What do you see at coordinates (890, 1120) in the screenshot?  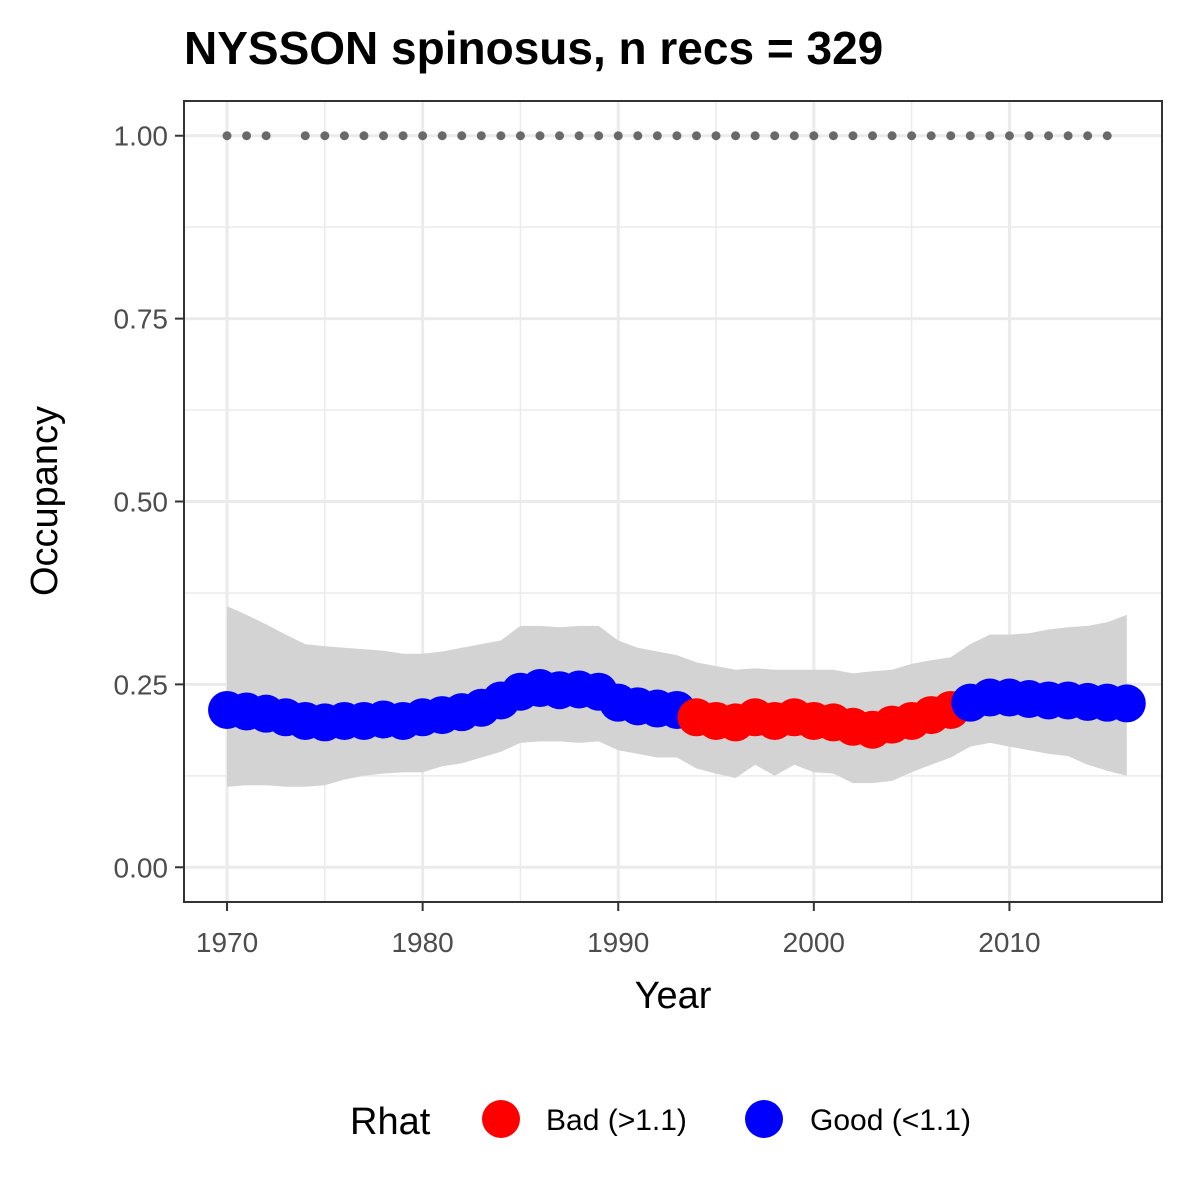 I see `legend-label-good: Good (<1.1)` at bounding box center [890, 1120].